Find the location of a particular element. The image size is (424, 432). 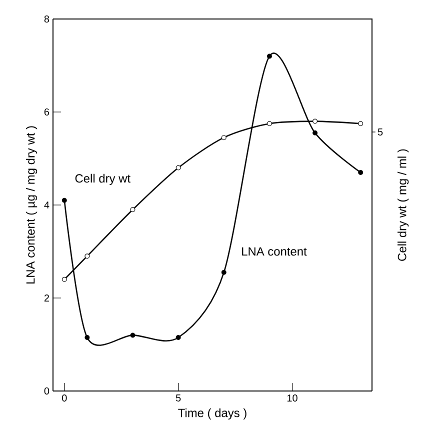

y-tick-label: 2 is located at coordinates (46, 298).